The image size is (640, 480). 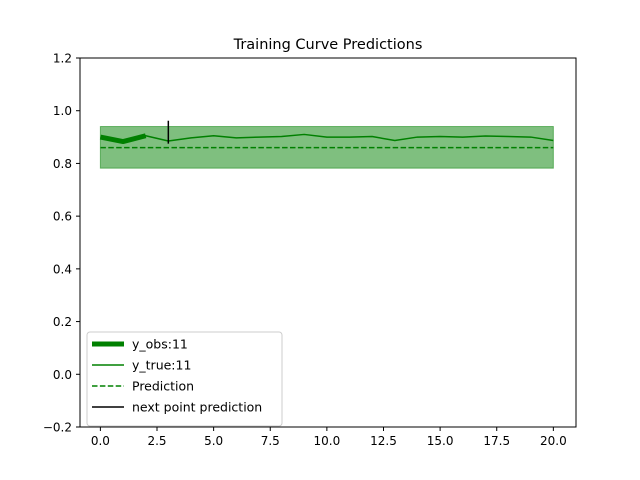 What do you see at coordinates (160, 344) in the screenshot?
I see `legend-label: y_obs:11` at bounding box center [160, 344].